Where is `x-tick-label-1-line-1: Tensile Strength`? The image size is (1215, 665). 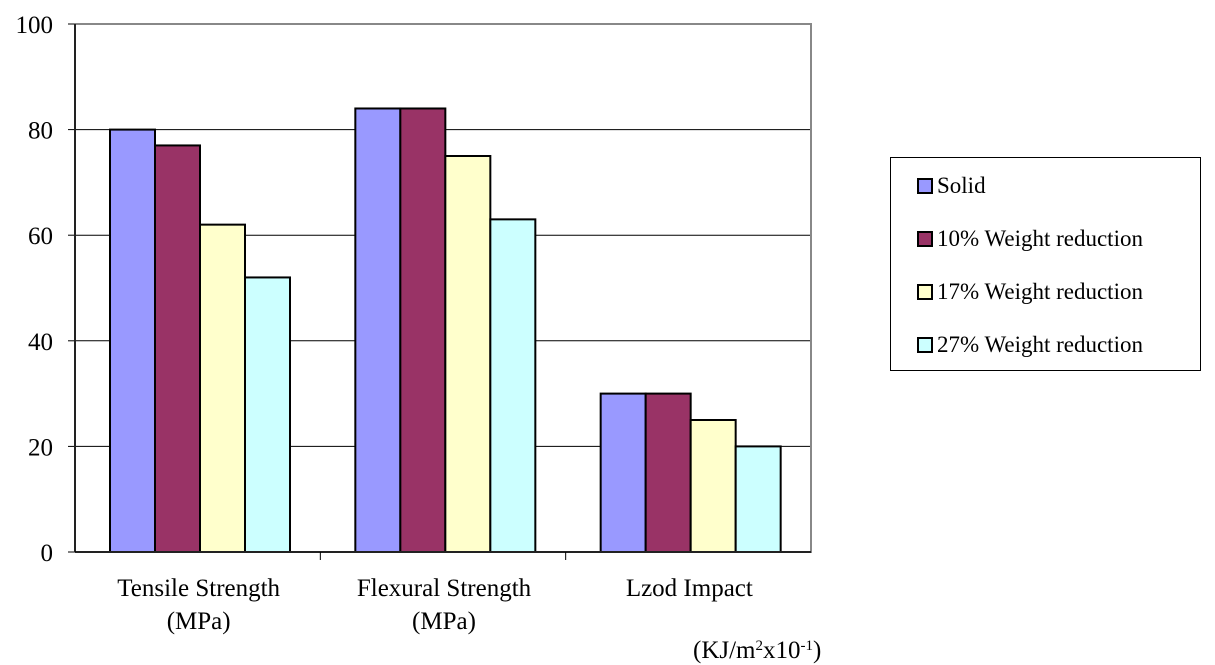 x-tick-label-1-line-1: Tensile Strength is located at coordinates (198, 588).